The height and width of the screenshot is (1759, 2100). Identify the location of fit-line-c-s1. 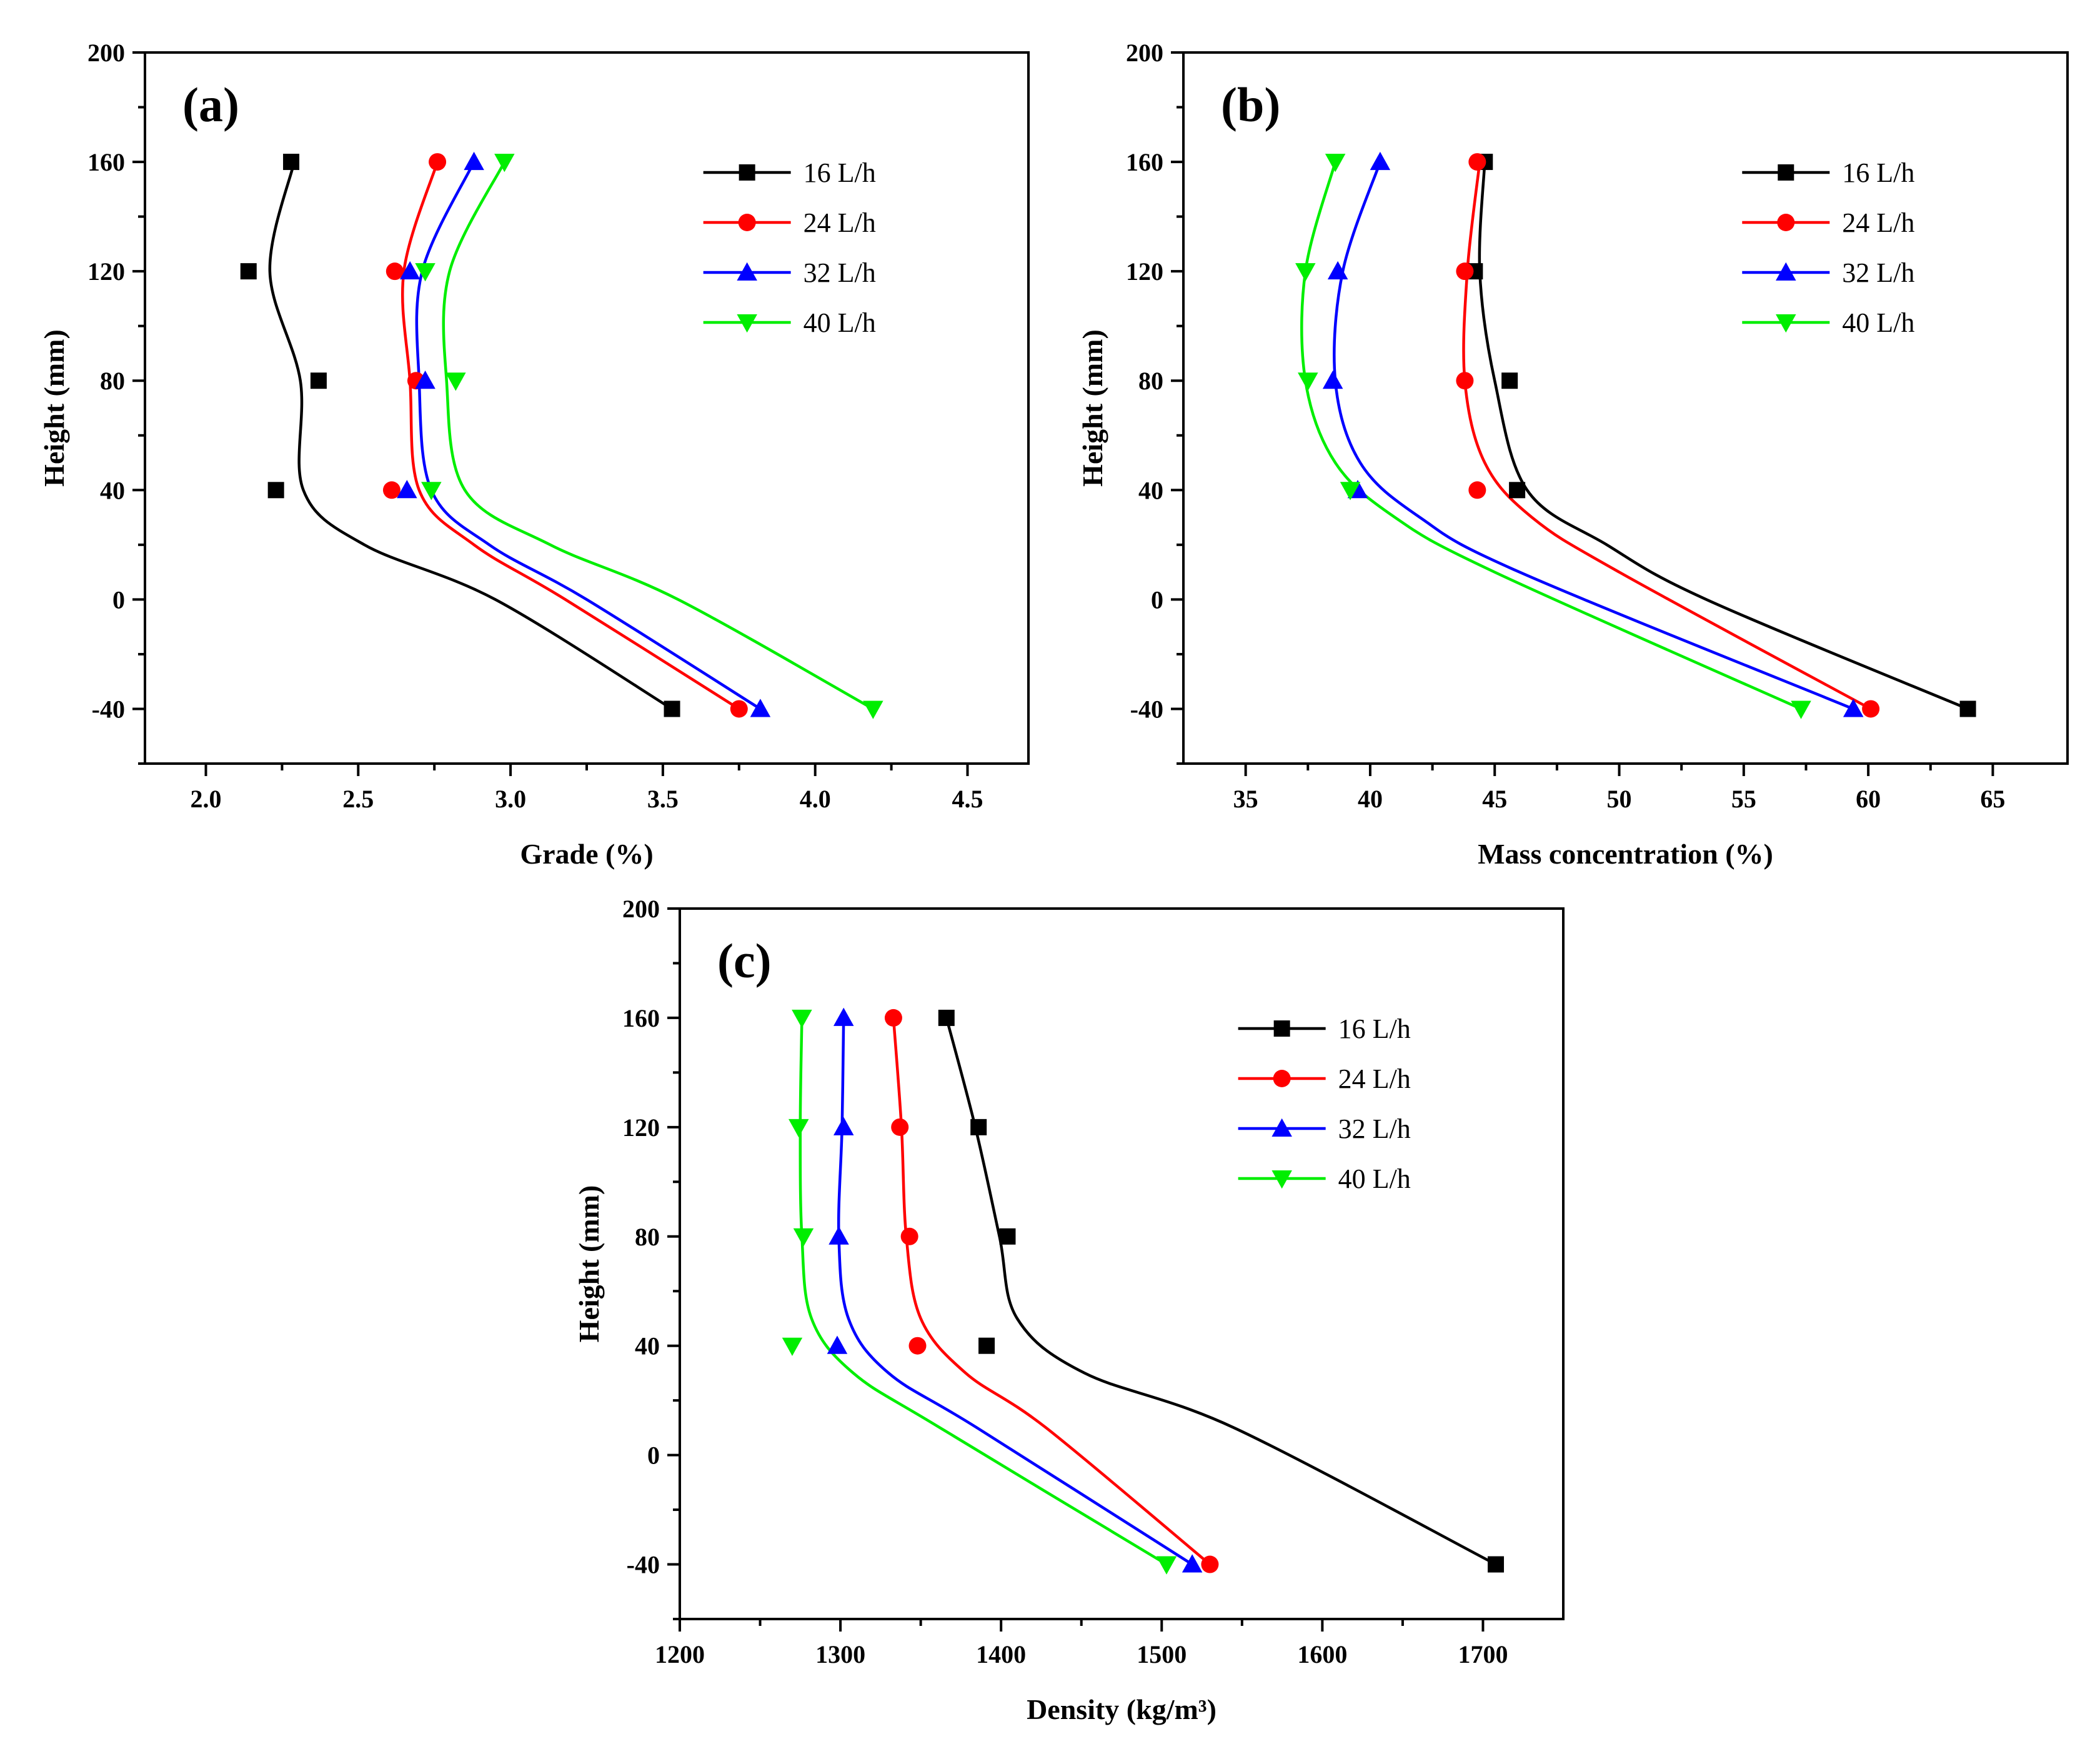
(1051, 1291).